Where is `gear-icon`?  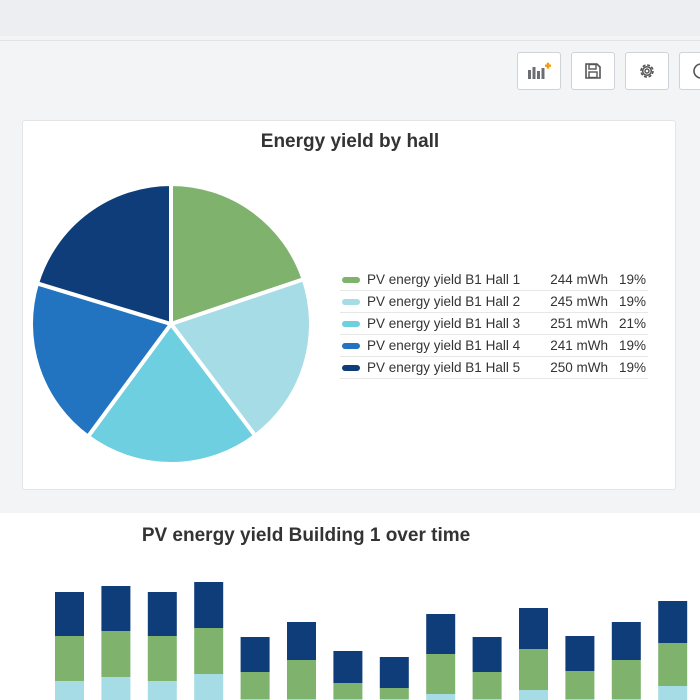
gear-icon is located at coordinates (647, 71).